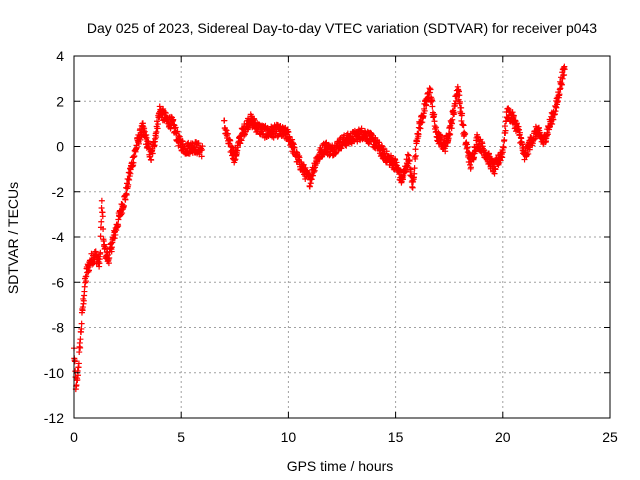 The height and width of the screenshot is (480, 640). Describe the element at coordinates (58, 328) in the screenshot. I see `y-tick-label: -8` at that location.